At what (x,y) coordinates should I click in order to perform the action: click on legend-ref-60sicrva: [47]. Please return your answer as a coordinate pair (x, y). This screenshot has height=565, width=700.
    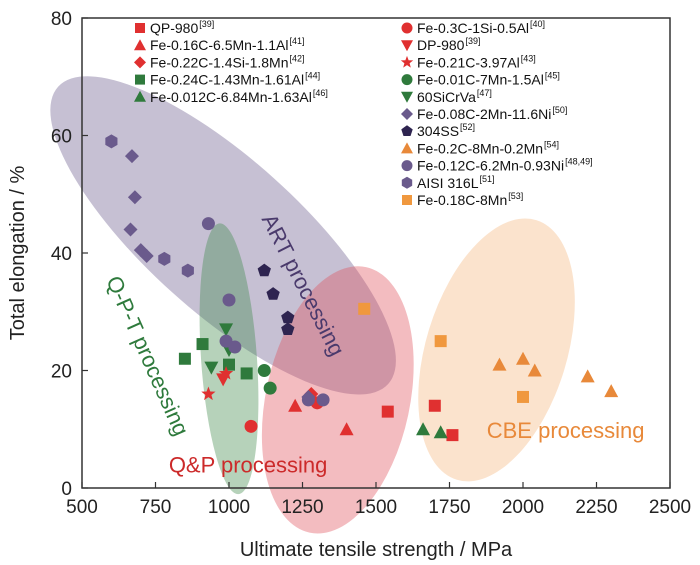
    Looking at the image, I should click on (484, 93).